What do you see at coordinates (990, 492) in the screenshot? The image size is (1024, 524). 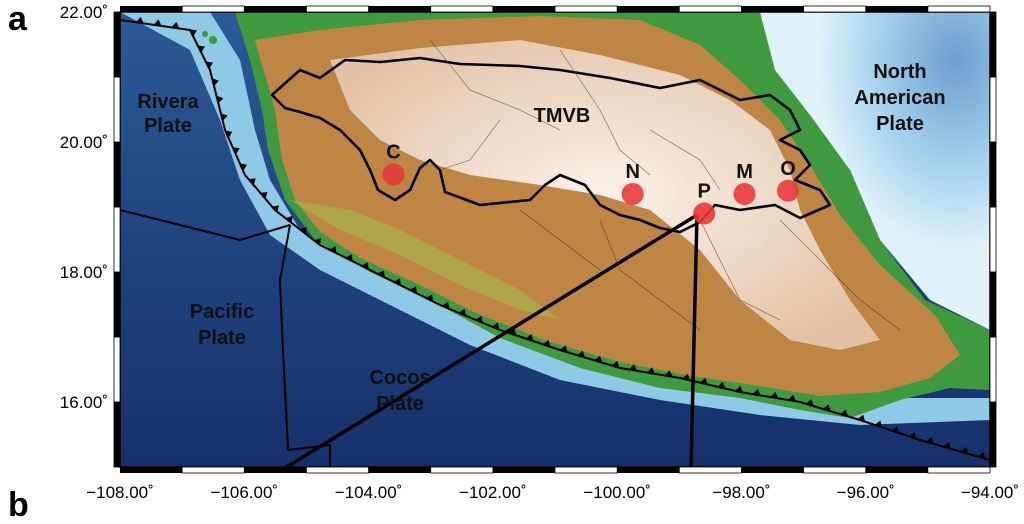 I see `x-tick-label: −94.00˚` at bounding box center [990, 492].